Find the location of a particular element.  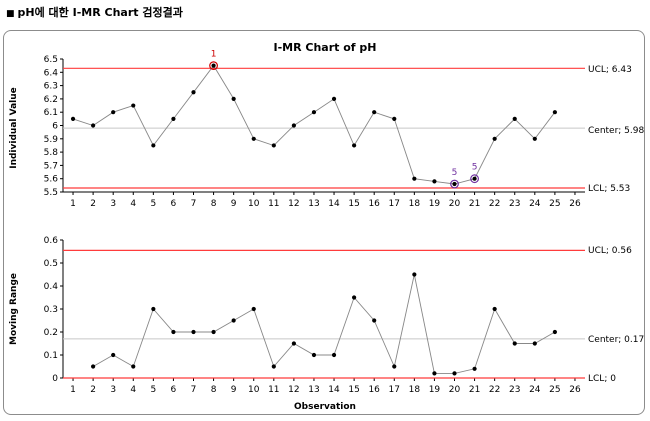

individual-x-tick-label: 4 is located at coordinates (133, 204).